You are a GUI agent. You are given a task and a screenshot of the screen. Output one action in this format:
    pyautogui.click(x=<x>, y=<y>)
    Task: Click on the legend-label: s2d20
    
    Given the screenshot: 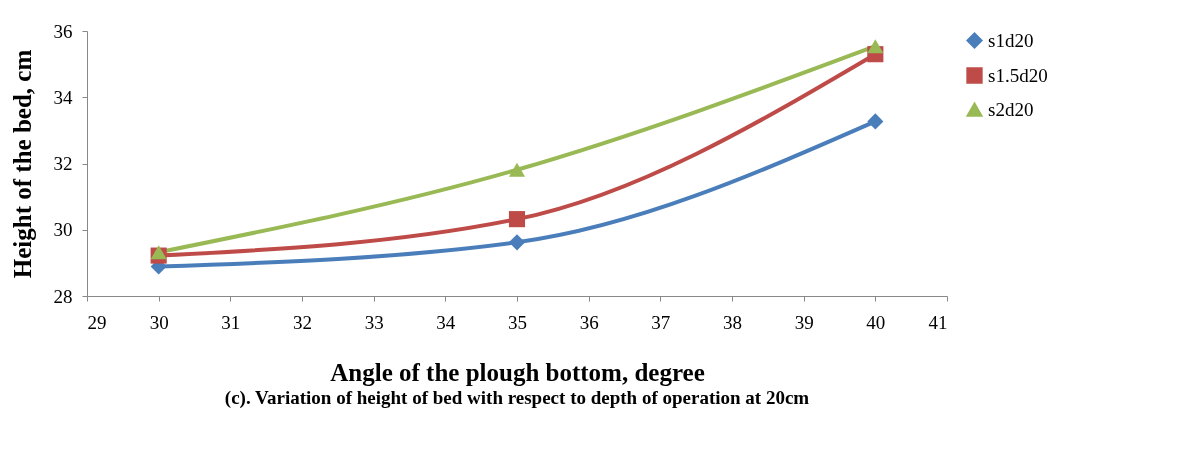 What is the action you would take?
    pyautogui.click(x=1011, y=109)
    